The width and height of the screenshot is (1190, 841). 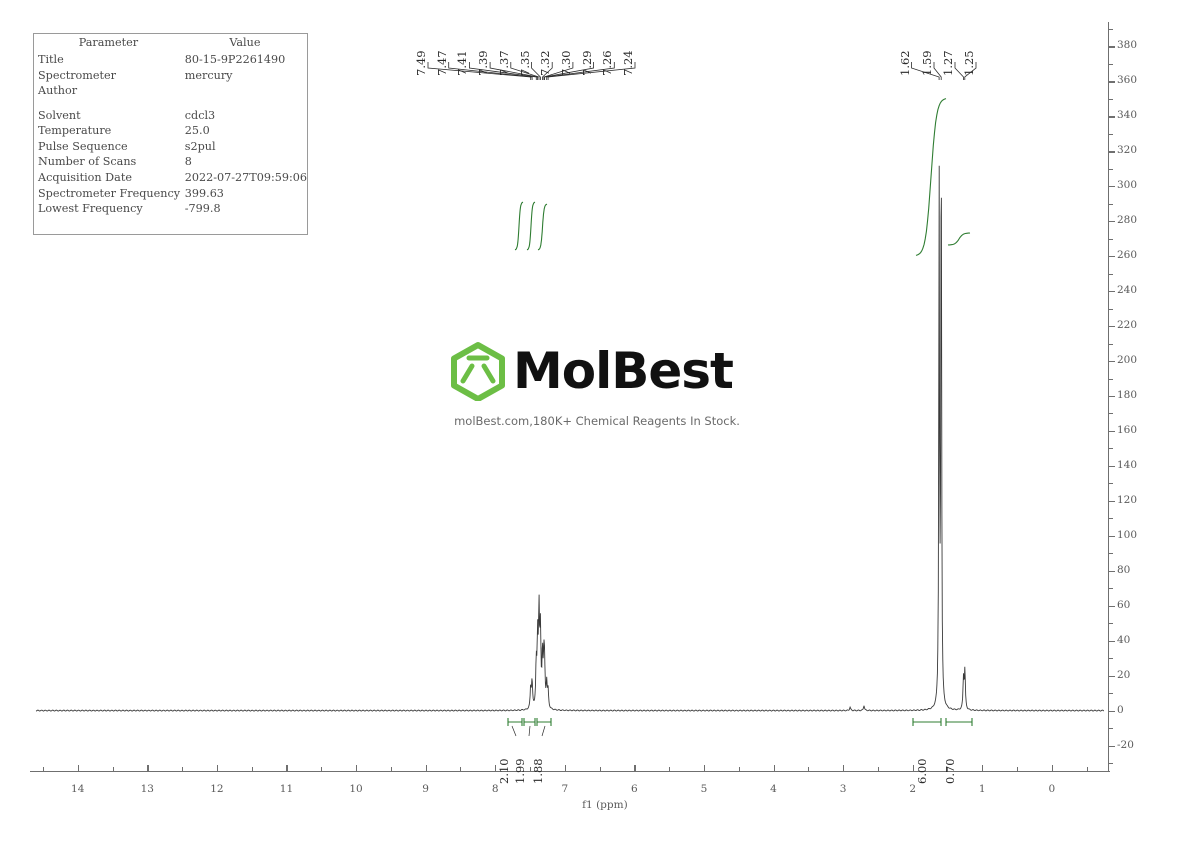 What do you see at coordinates (200, 115) in the screenshot?
I see `param-value-solvent: cdcl3` at bounding box center [200, 115].